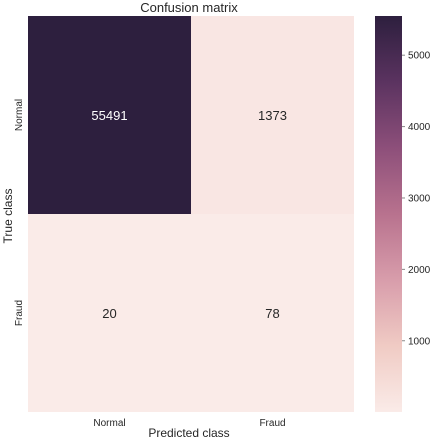  I want to click on colorbar-tick-label: 50000, so click(419, 56).